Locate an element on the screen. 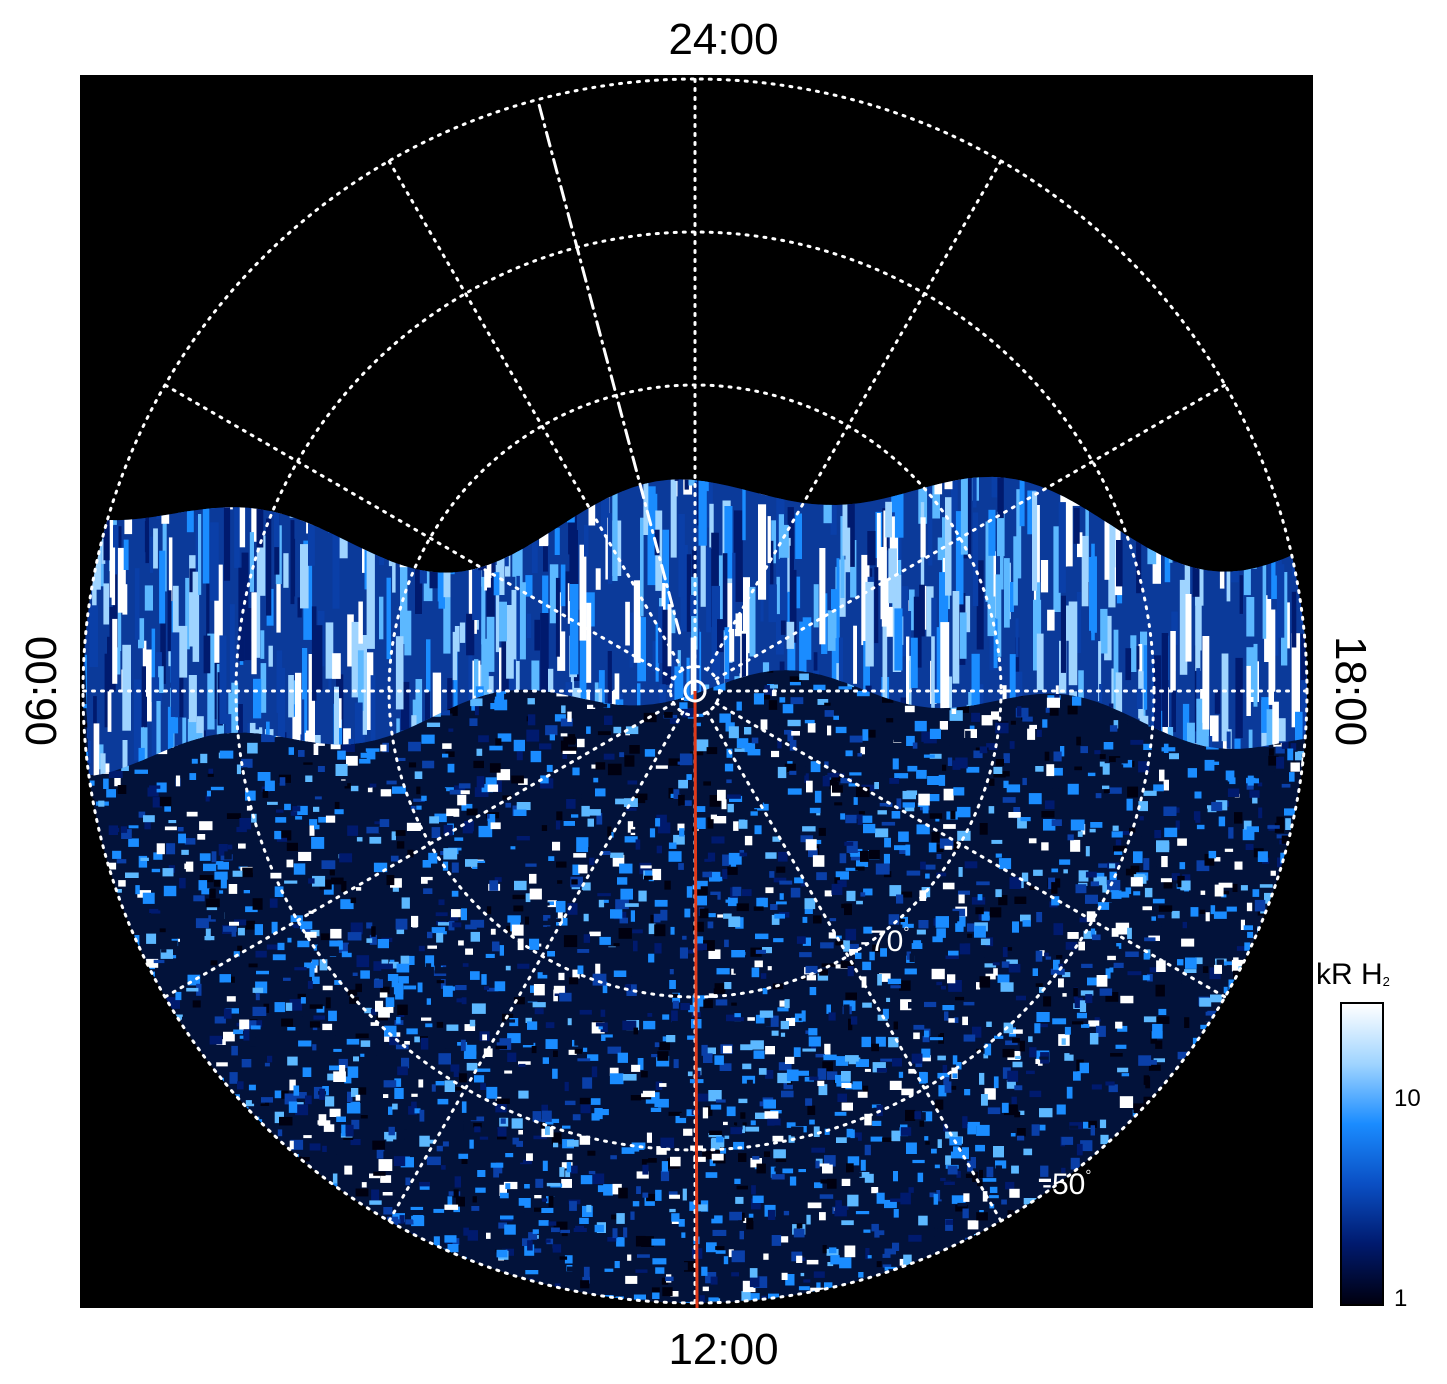 This screenshot has height=1384, width=1447. reference-meridian is located at coordinates (609, 366).